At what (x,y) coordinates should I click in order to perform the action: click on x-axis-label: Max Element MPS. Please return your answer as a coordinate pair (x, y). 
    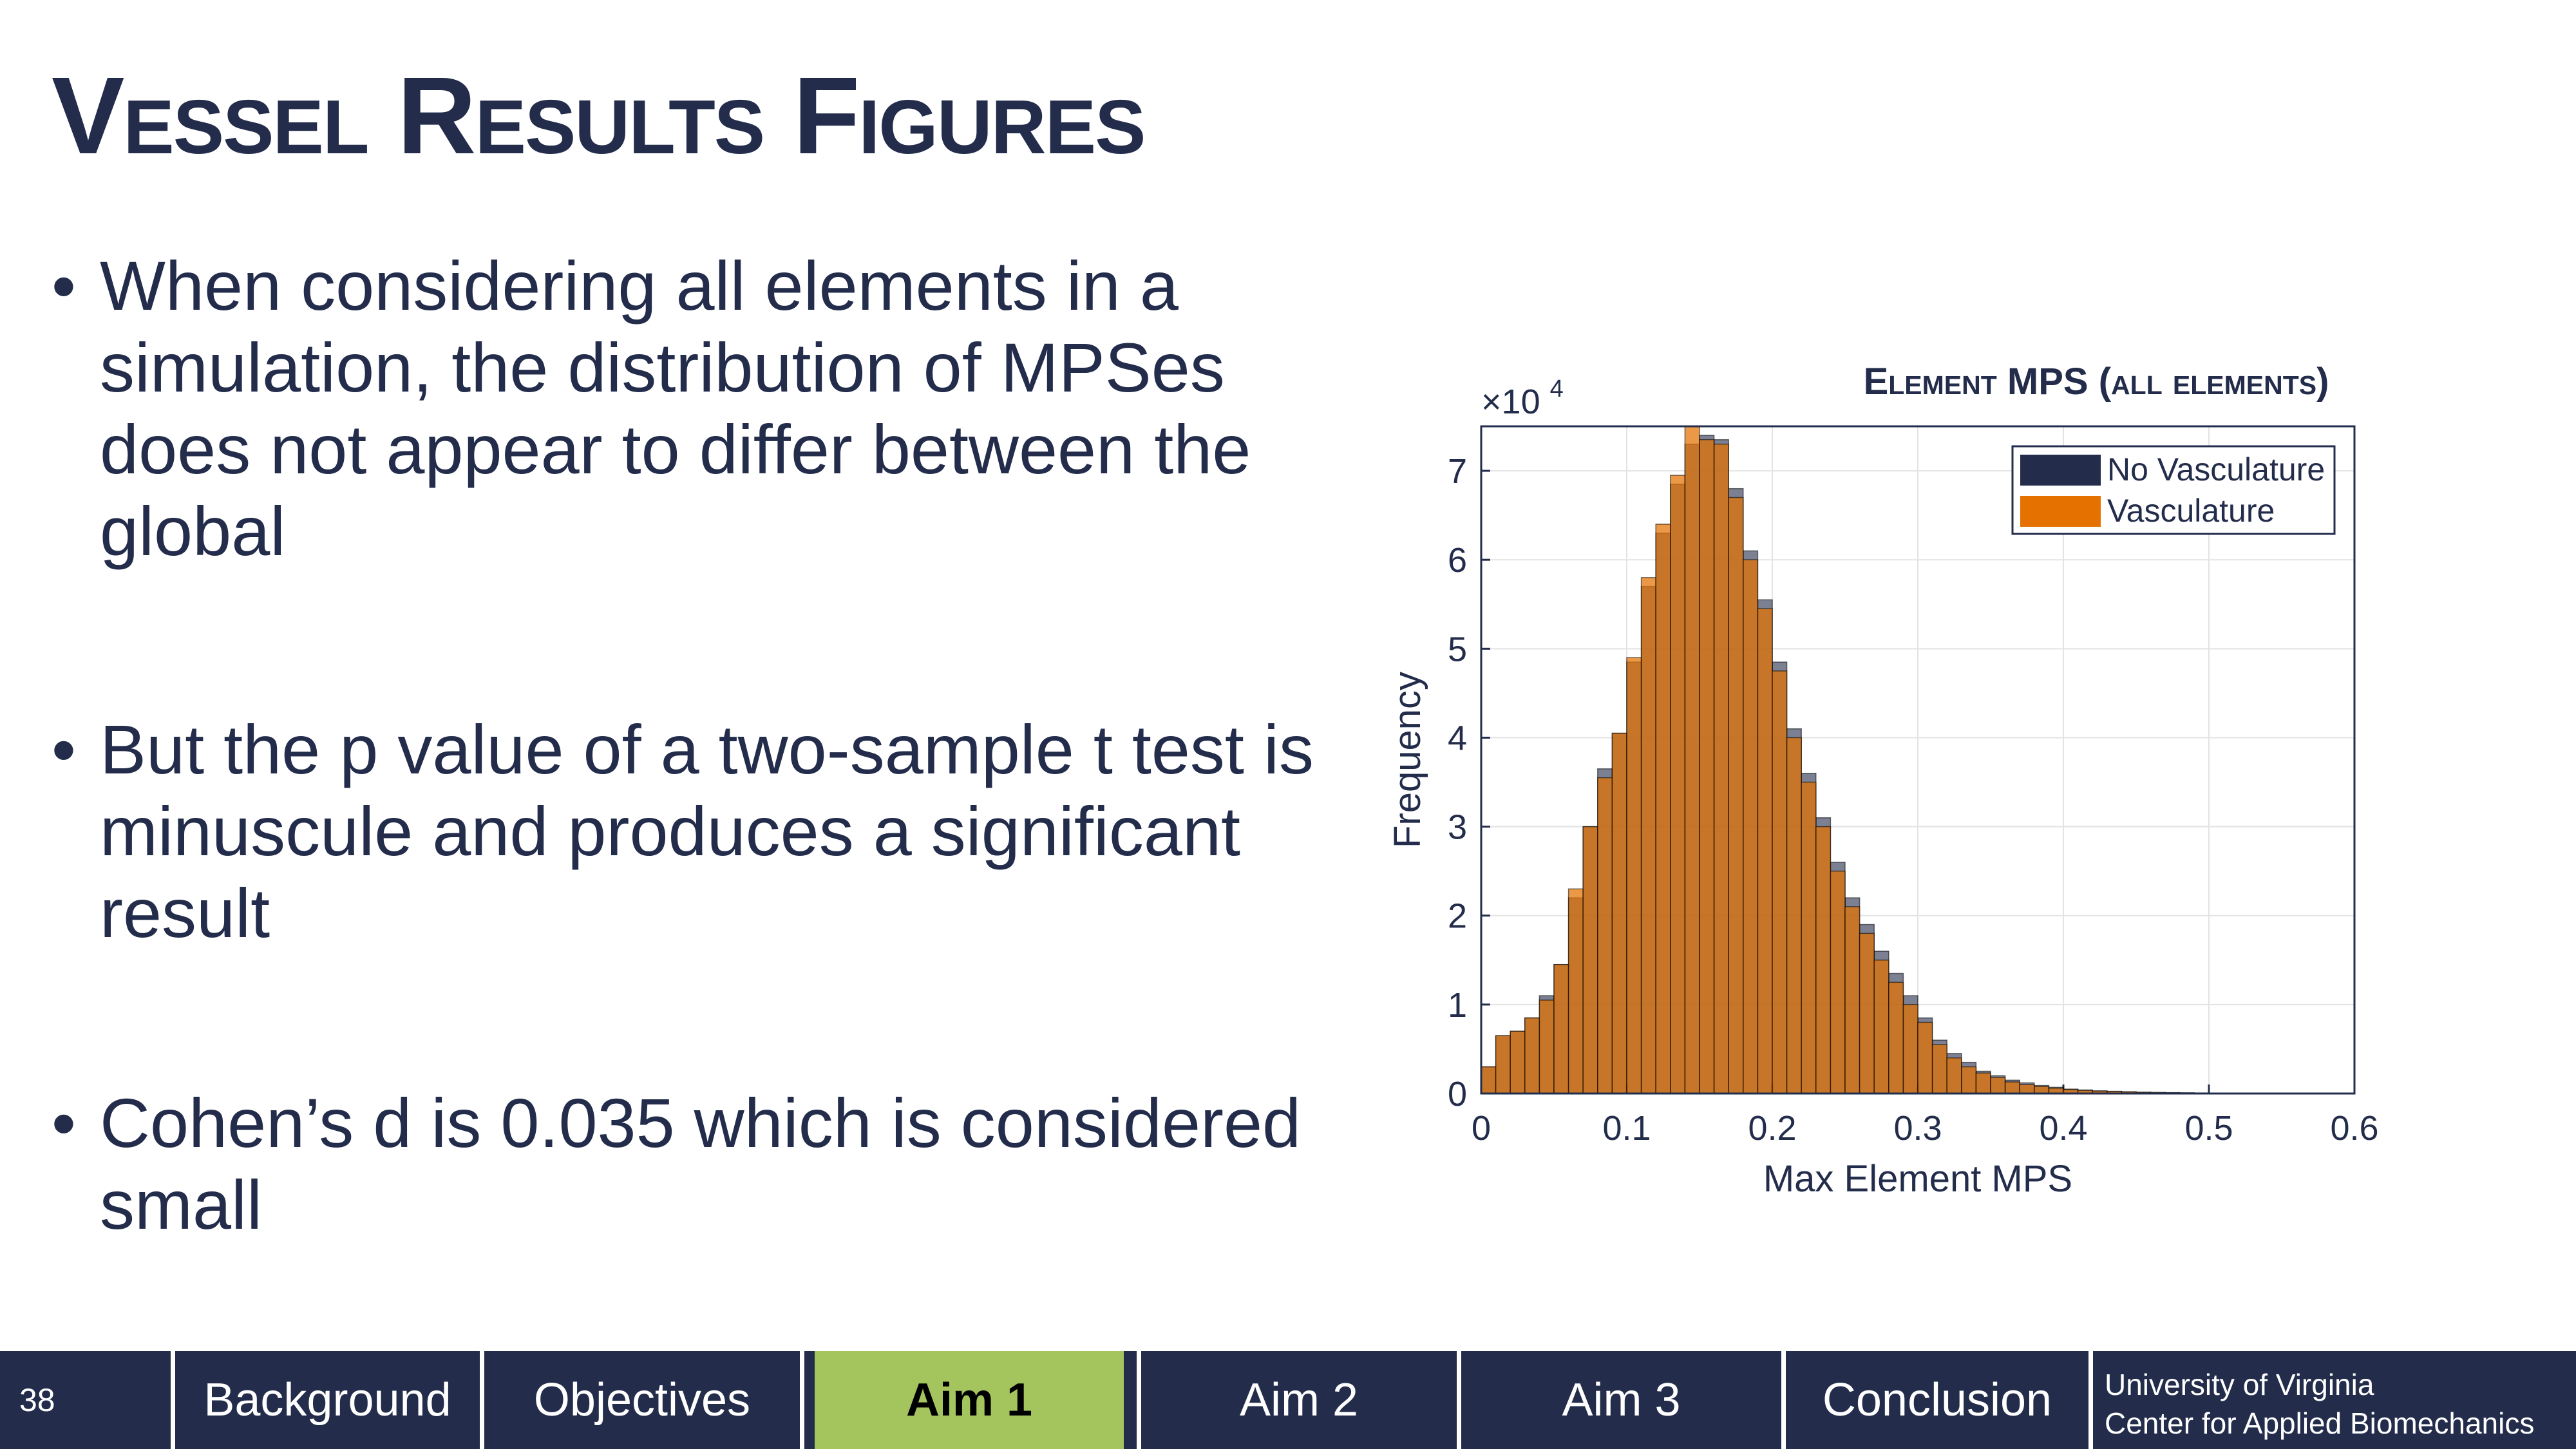
    Looking at the image, I should click on (1917, 1179).